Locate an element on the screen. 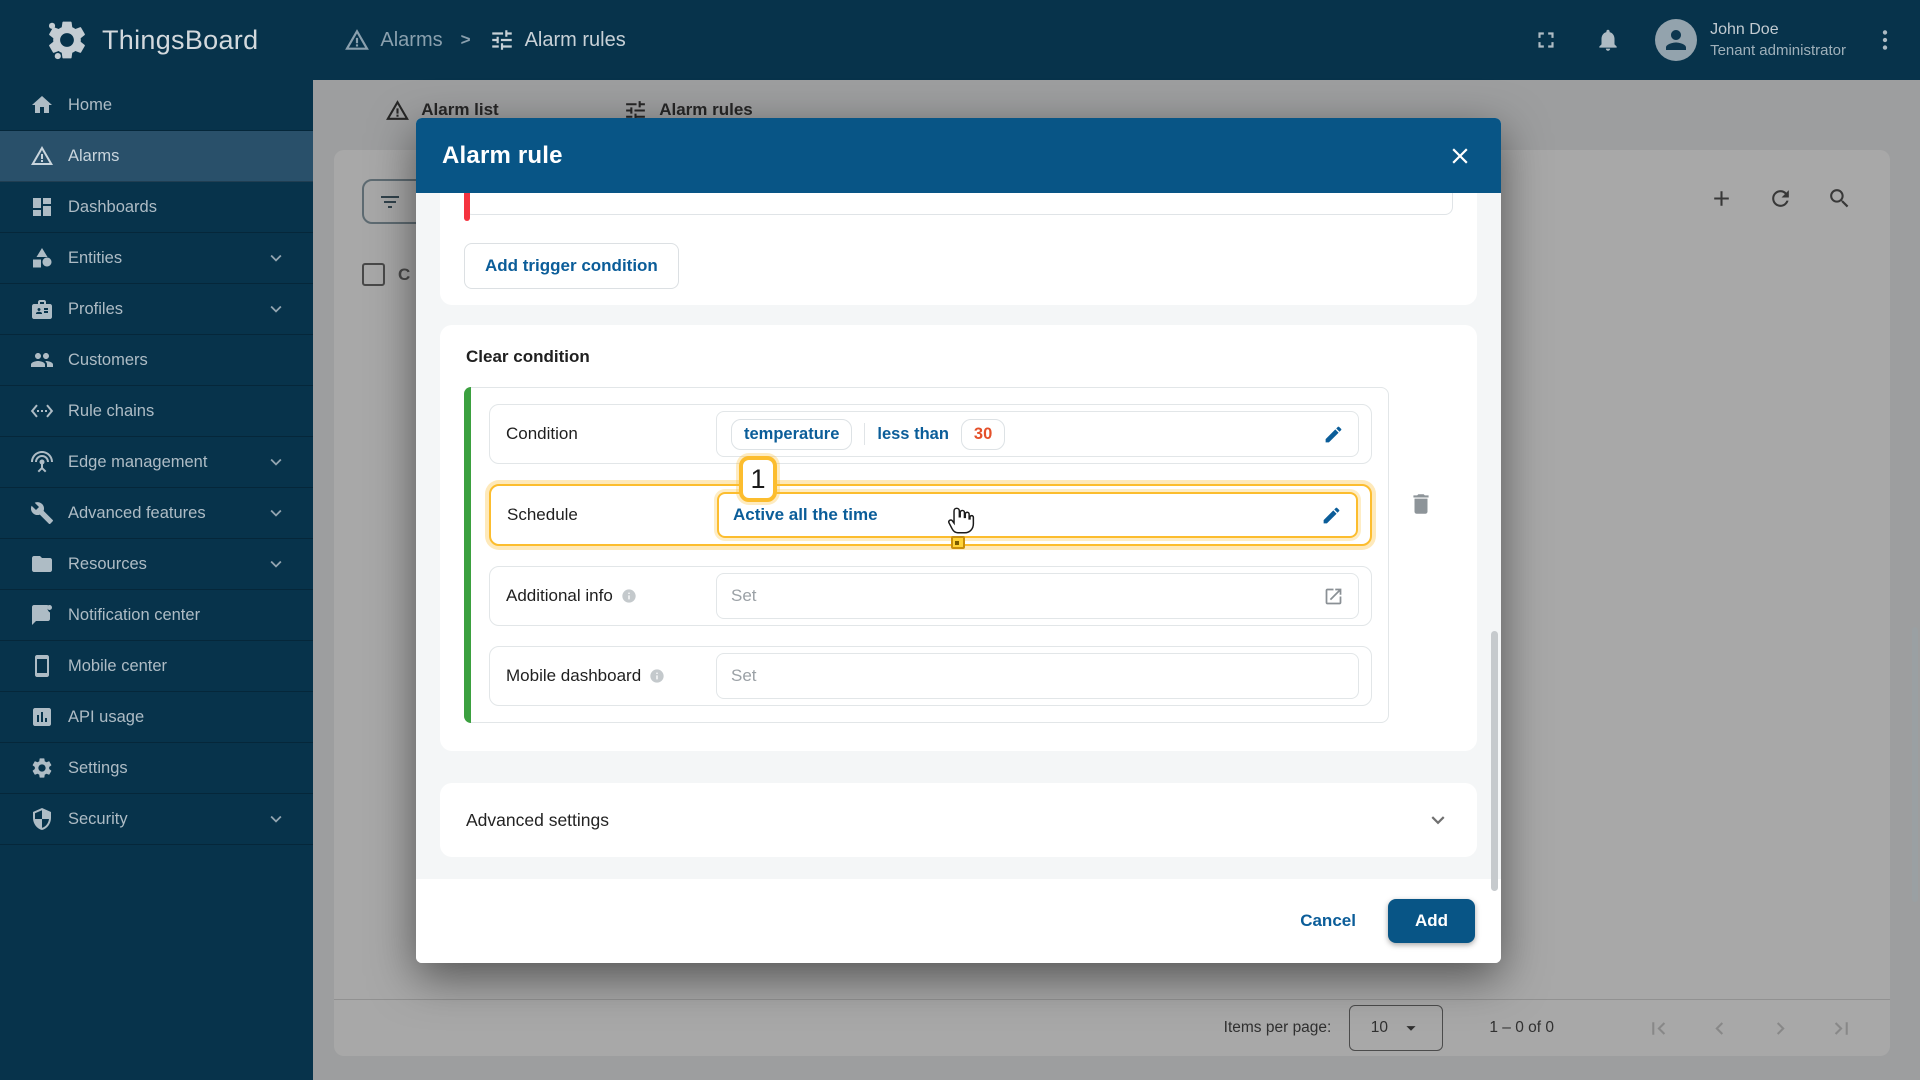 The width and height of the screenshot is (1920, 1080). navbar-actions: John Doe Tenant administrator is located at coordinates (1697, 40).